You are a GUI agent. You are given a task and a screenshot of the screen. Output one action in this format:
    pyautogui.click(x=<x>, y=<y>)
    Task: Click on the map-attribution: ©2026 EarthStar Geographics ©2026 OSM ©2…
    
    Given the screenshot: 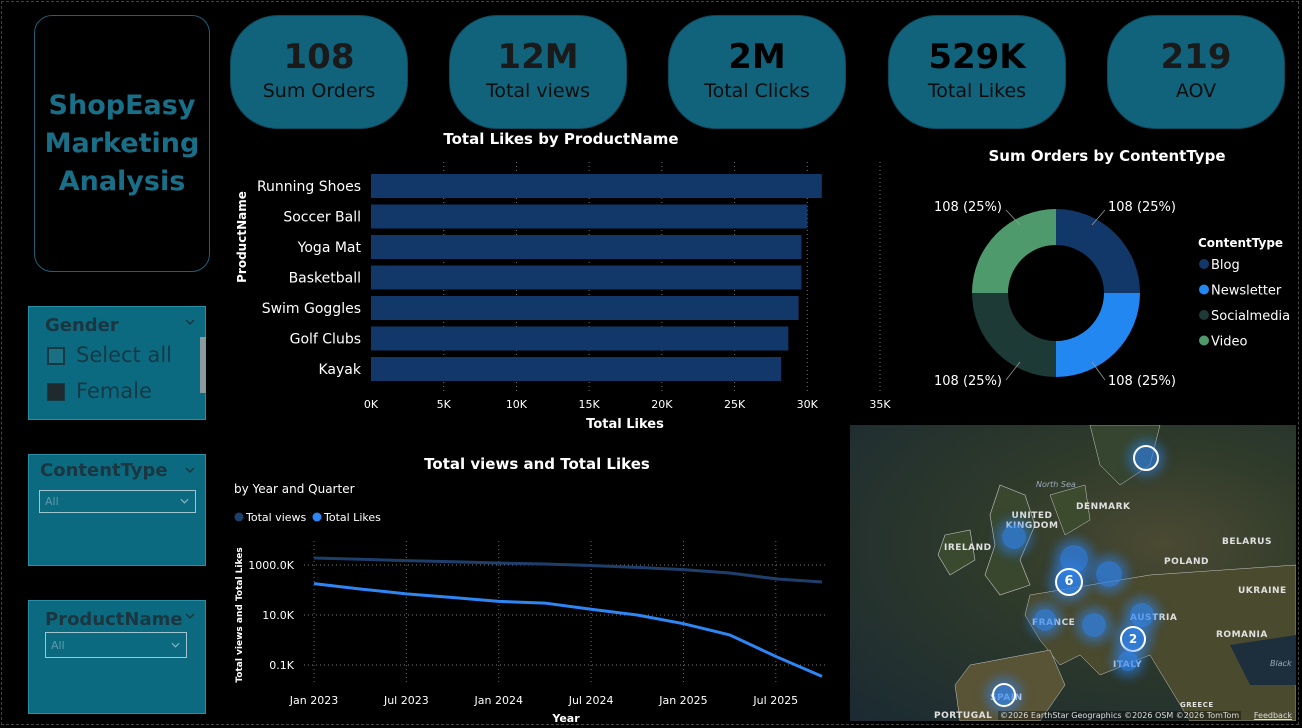 What is the action you would take?
    pyautogui.click(x=1120, y=715)
    